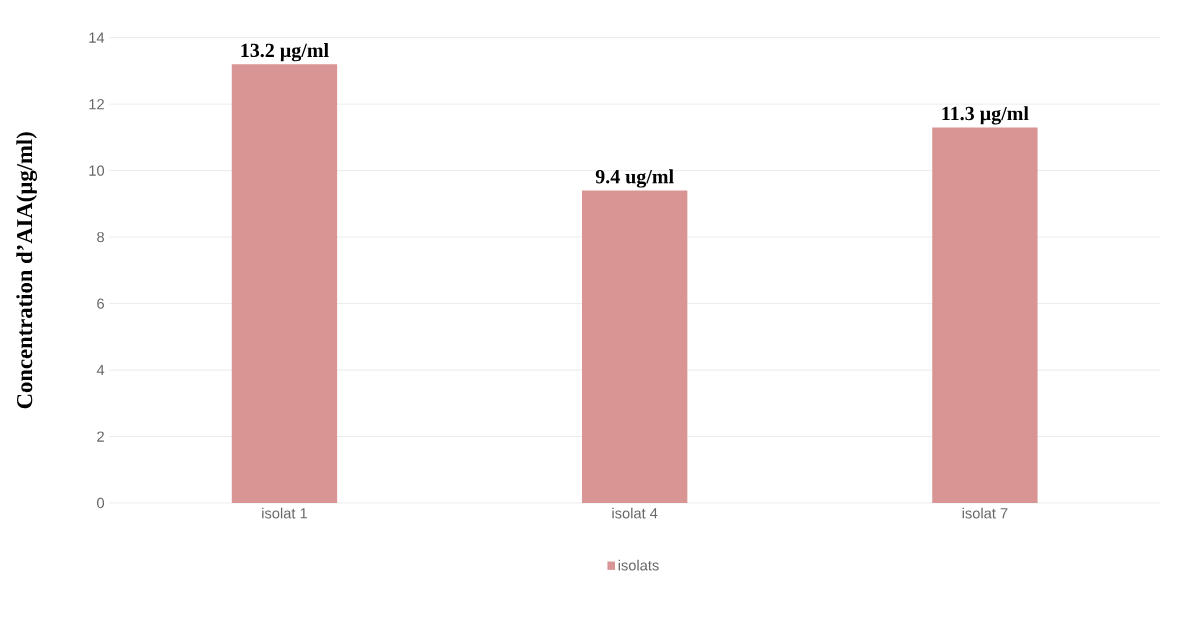 The image size is (1181, 623). What do you see at coordinates (985, 115) in the screenshot?
I see `data-label: 11.3 µg/ml` at bounding box center [985, 115].